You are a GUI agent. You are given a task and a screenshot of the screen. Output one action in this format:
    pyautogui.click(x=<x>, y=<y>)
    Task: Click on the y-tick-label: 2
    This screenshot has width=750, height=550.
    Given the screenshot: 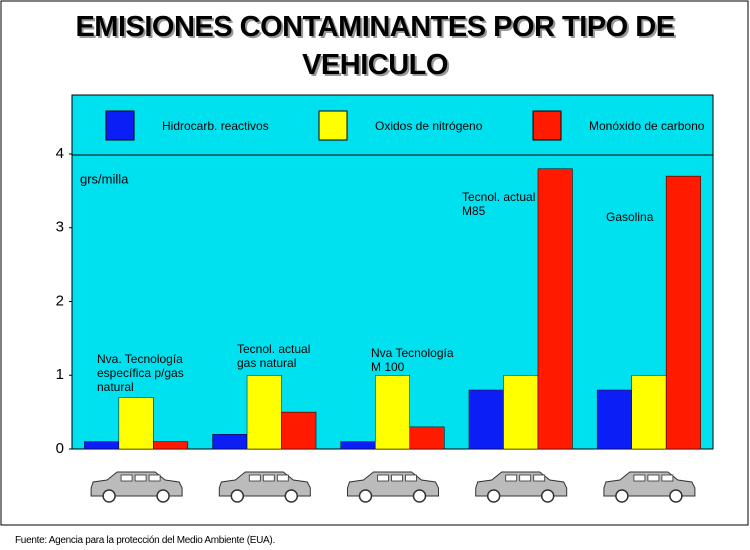 What is the action you would take?
    pyautogui.click(x=60, y=300)
    